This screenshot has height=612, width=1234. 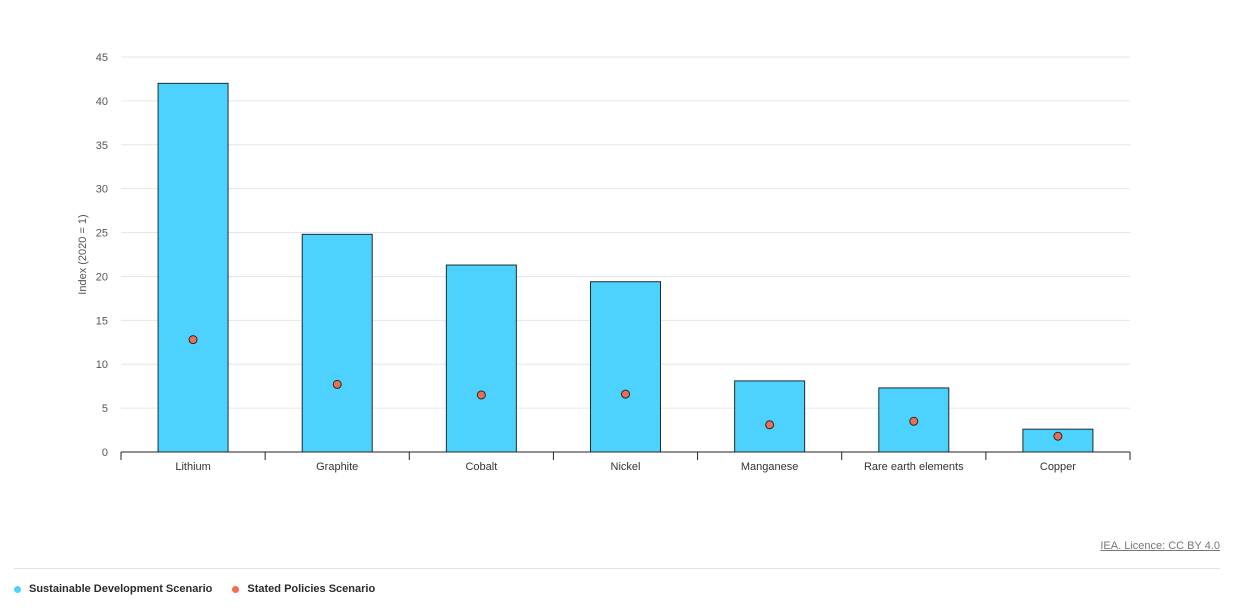 I want to click on point-cobalt, so click(x=481, y=395).